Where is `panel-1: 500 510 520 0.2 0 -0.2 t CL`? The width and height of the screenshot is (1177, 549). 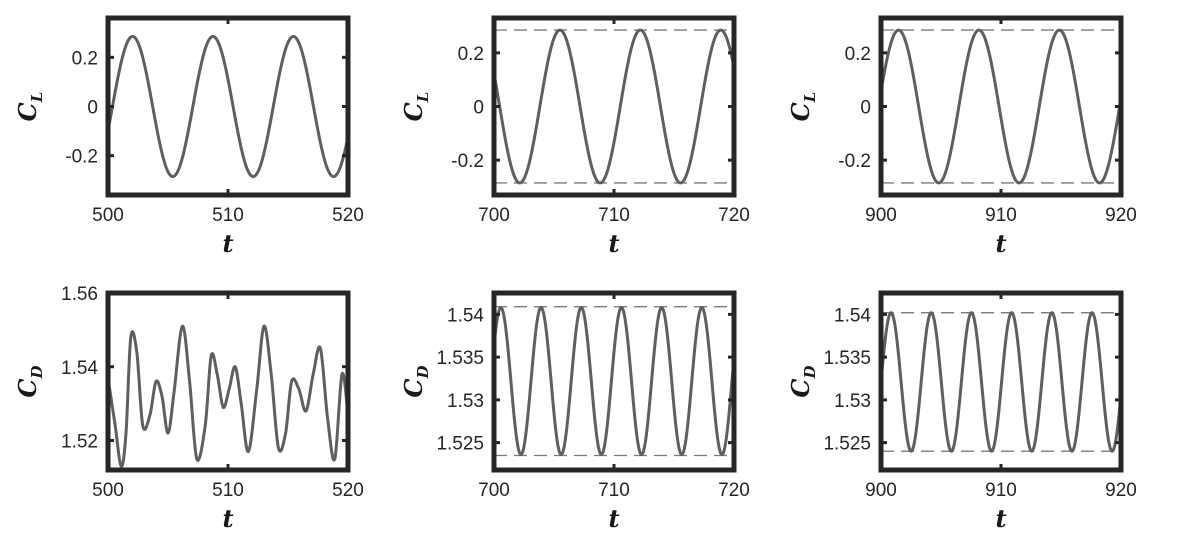 panel-1: 500 510 520 0.2 0 -0.2 t CL is located at coordinates (188, 136).